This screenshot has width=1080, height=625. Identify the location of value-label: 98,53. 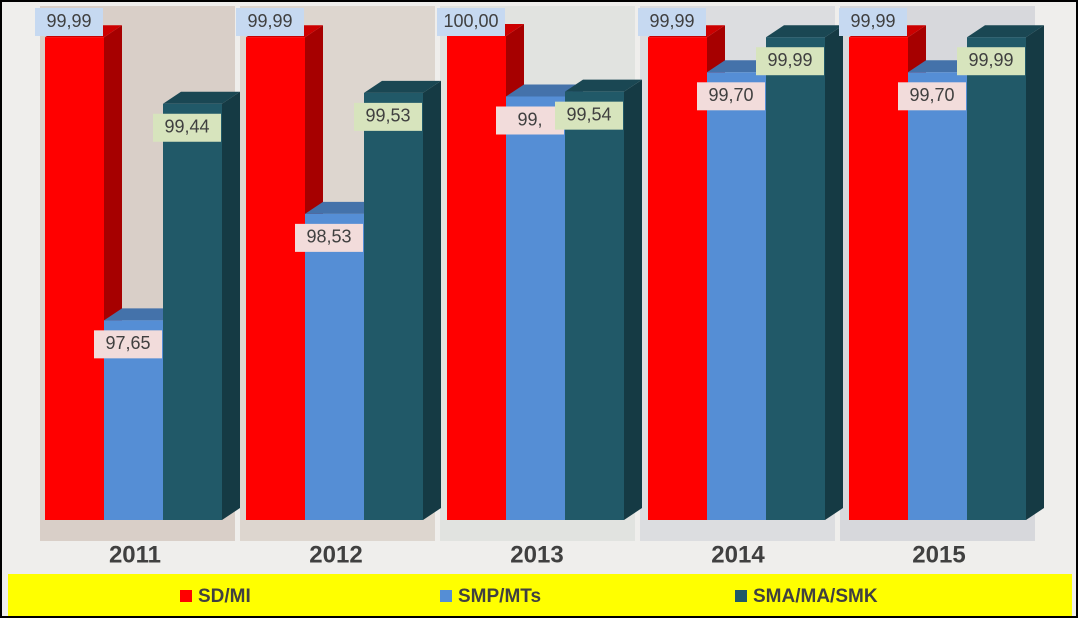
(328, 237).